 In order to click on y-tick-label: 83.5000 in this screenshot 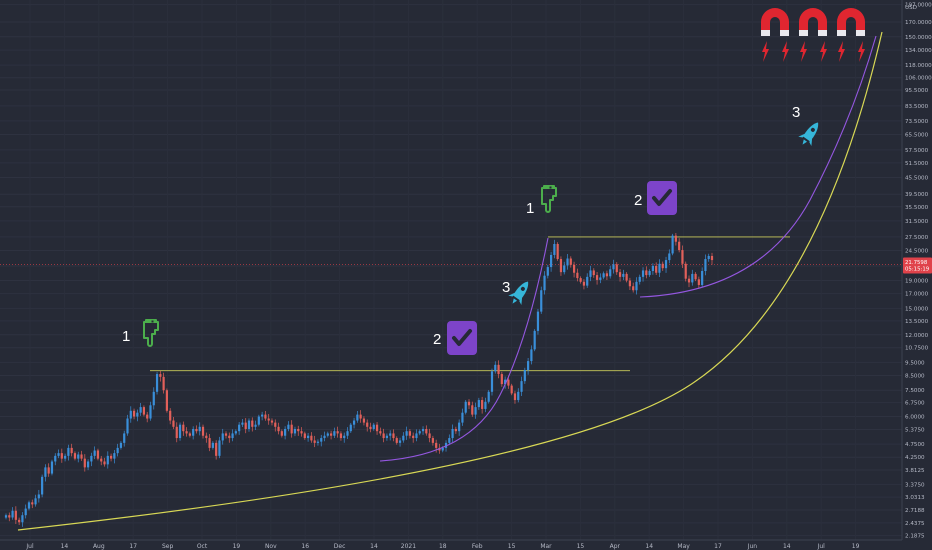, I will do `click(917, 107)`.